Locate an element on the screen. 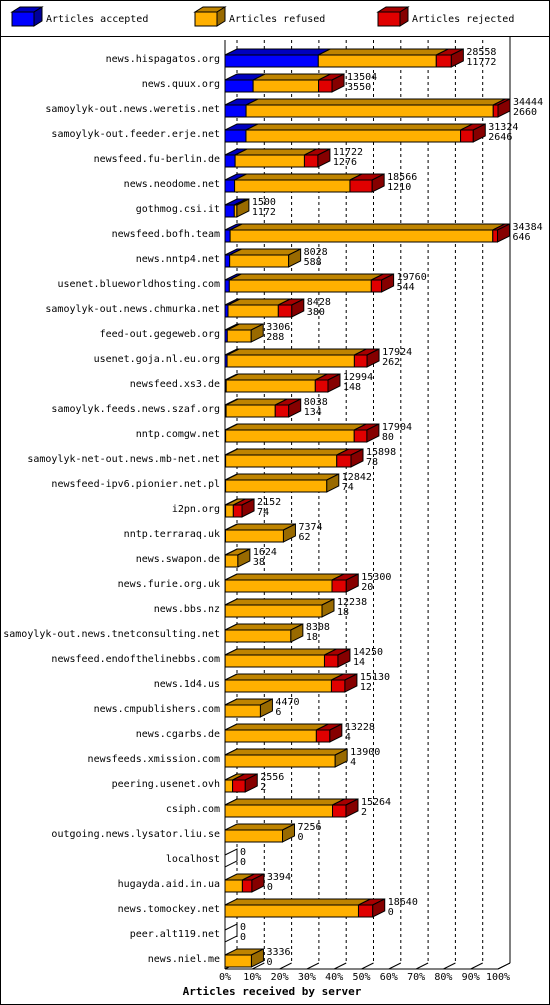 This screenshot has height=1005, width=550. x-tick-label: 0% is located at coordinates (225, 977).